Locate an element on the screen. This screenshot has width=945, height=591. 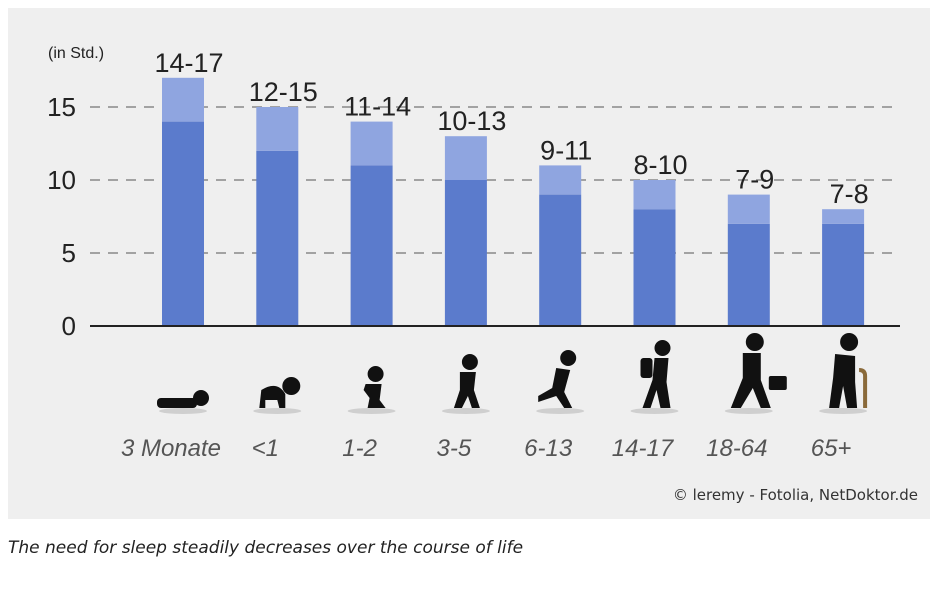
y-tick-label-10: 10 is located at coordinates (61, 180).